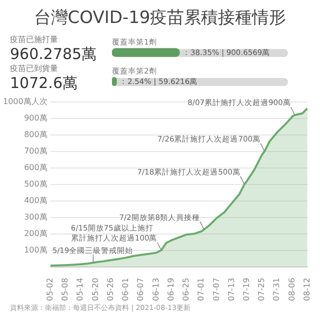 This screenshot has width=320, height=320. What do you see at coordinates (291, 290) in the screenshot?
I see `x-tick-label: 08-06` at bounding box center [291, 290].